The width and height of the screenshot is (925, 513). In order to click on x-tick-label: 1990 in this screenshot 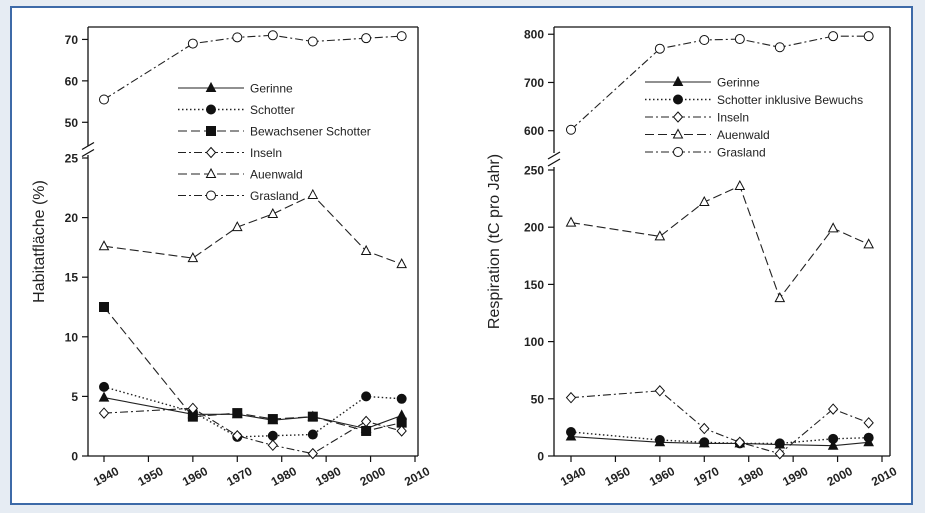, I will do `click(328, 476)`.